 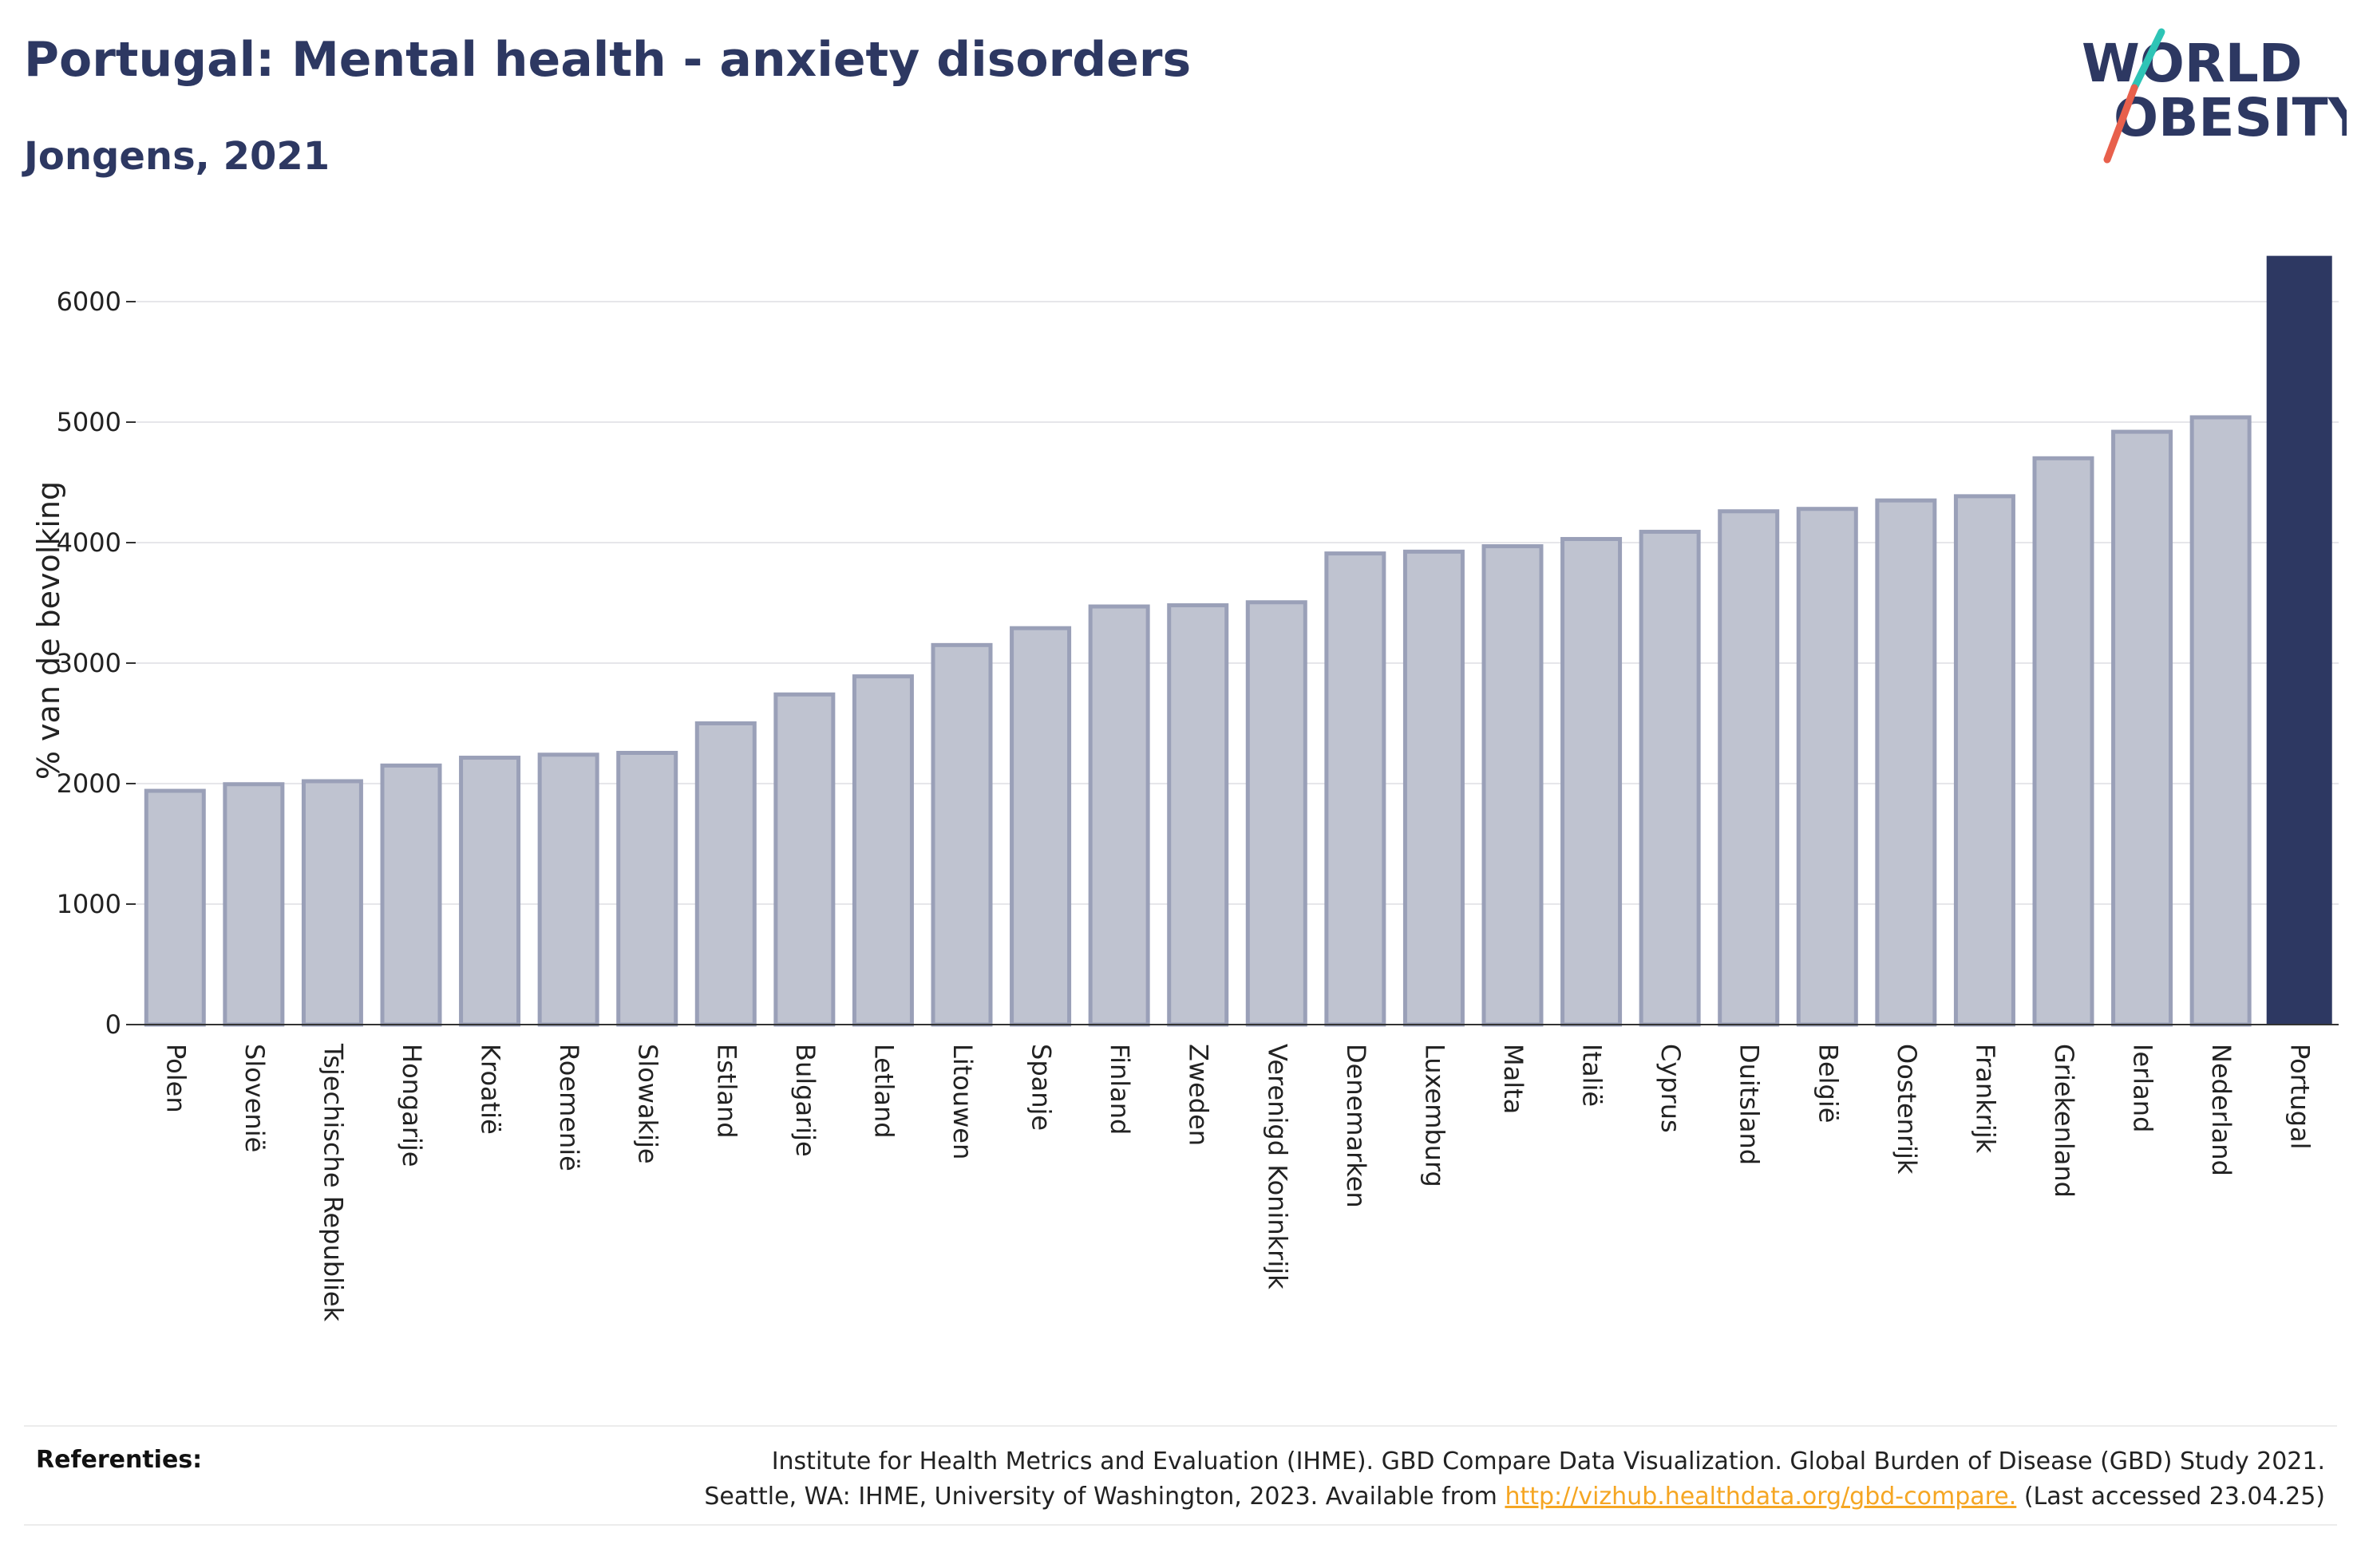 I want to click on bar-tsjechische-republiek, so click(x=332, y=903).